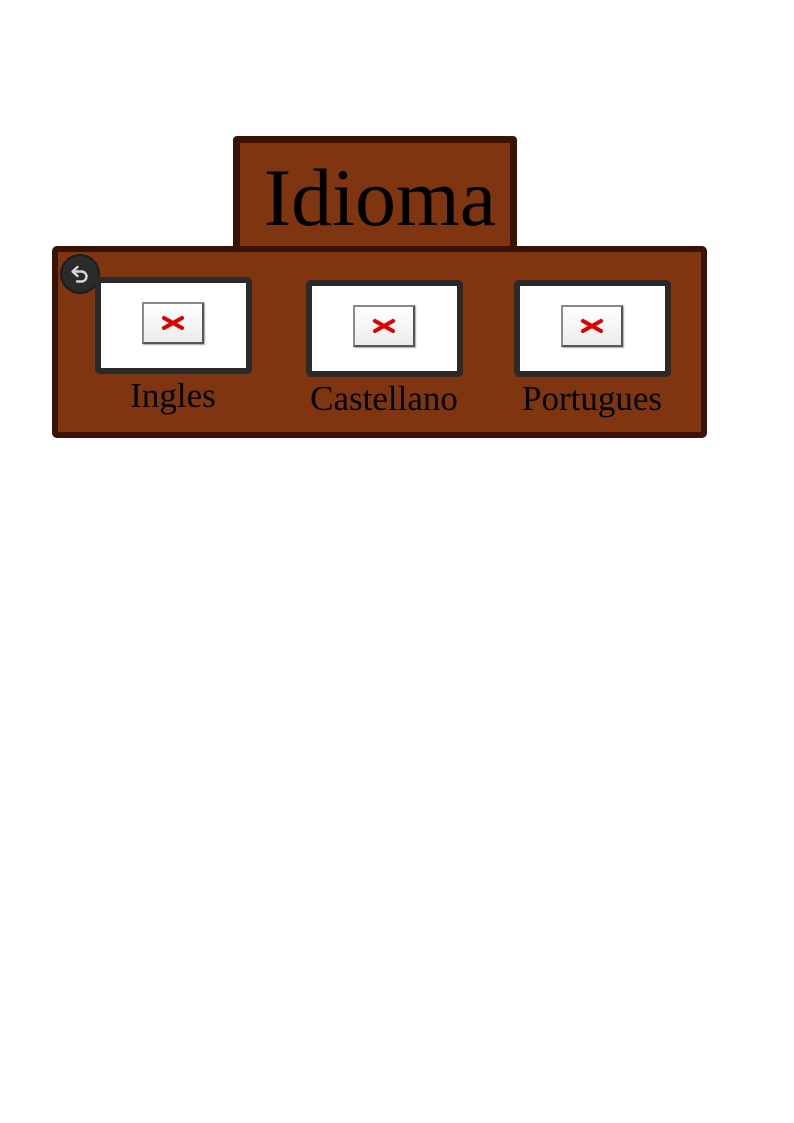 The height and width of the screenshot is (1123, 794). I want to click on language-option-portugues: Portugues, so click(592, 350).